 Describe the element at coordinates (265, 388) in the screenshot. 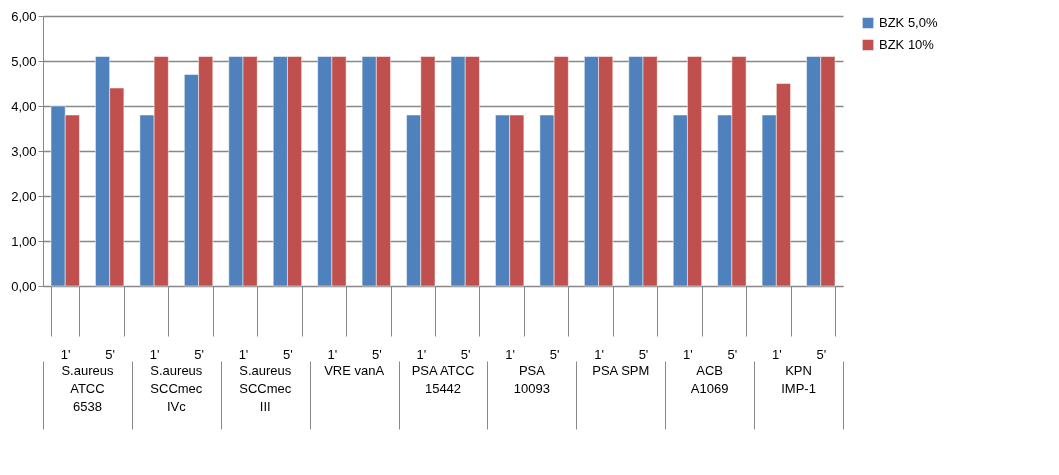

I see `text: S.aureus SCCmec III` at that location.